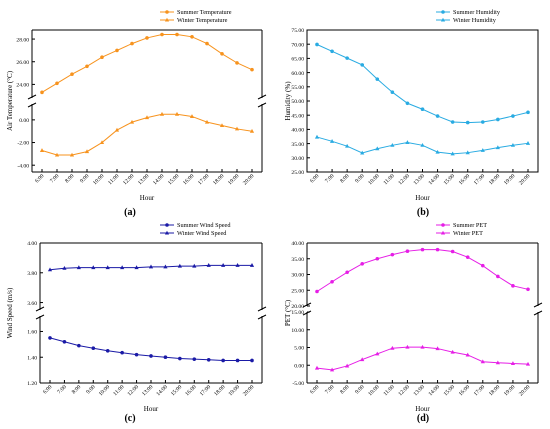 Image resolution: width=550 pixels, height=429 pixels. Describe the element at coordinates (297, 331) in the screenshot. I see `y-tick-label: 10.00` at that location.